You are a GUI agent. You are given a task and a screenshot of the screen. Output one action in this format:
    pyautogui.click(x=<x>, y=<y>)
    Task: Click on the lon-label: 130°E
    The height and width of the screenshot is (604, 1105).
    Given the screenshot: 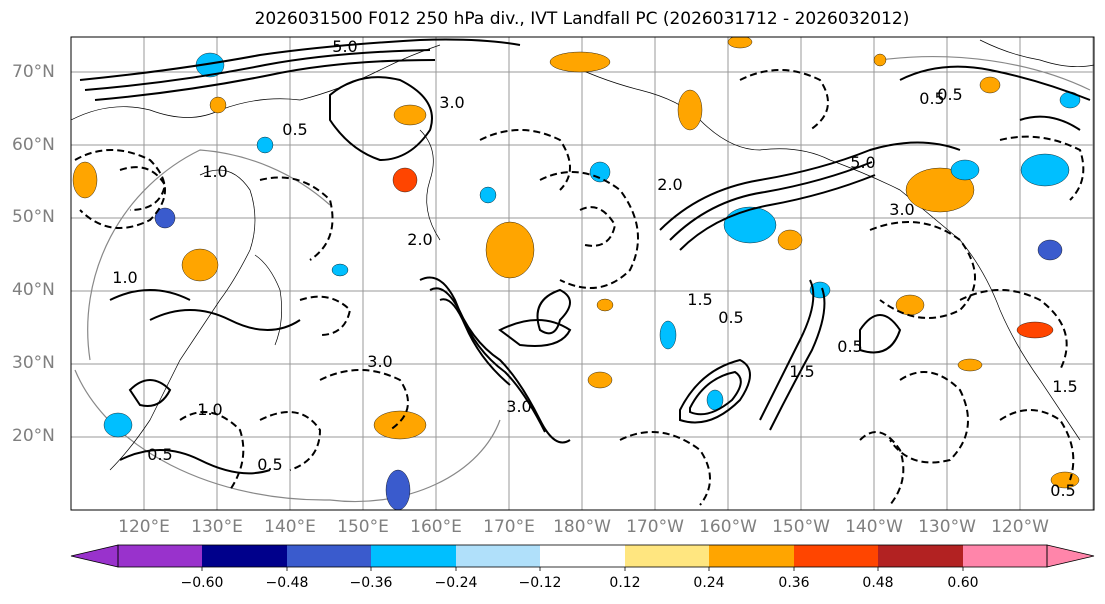 What is the action you would take?
    pyautogui.click(x=217, y=527)
    